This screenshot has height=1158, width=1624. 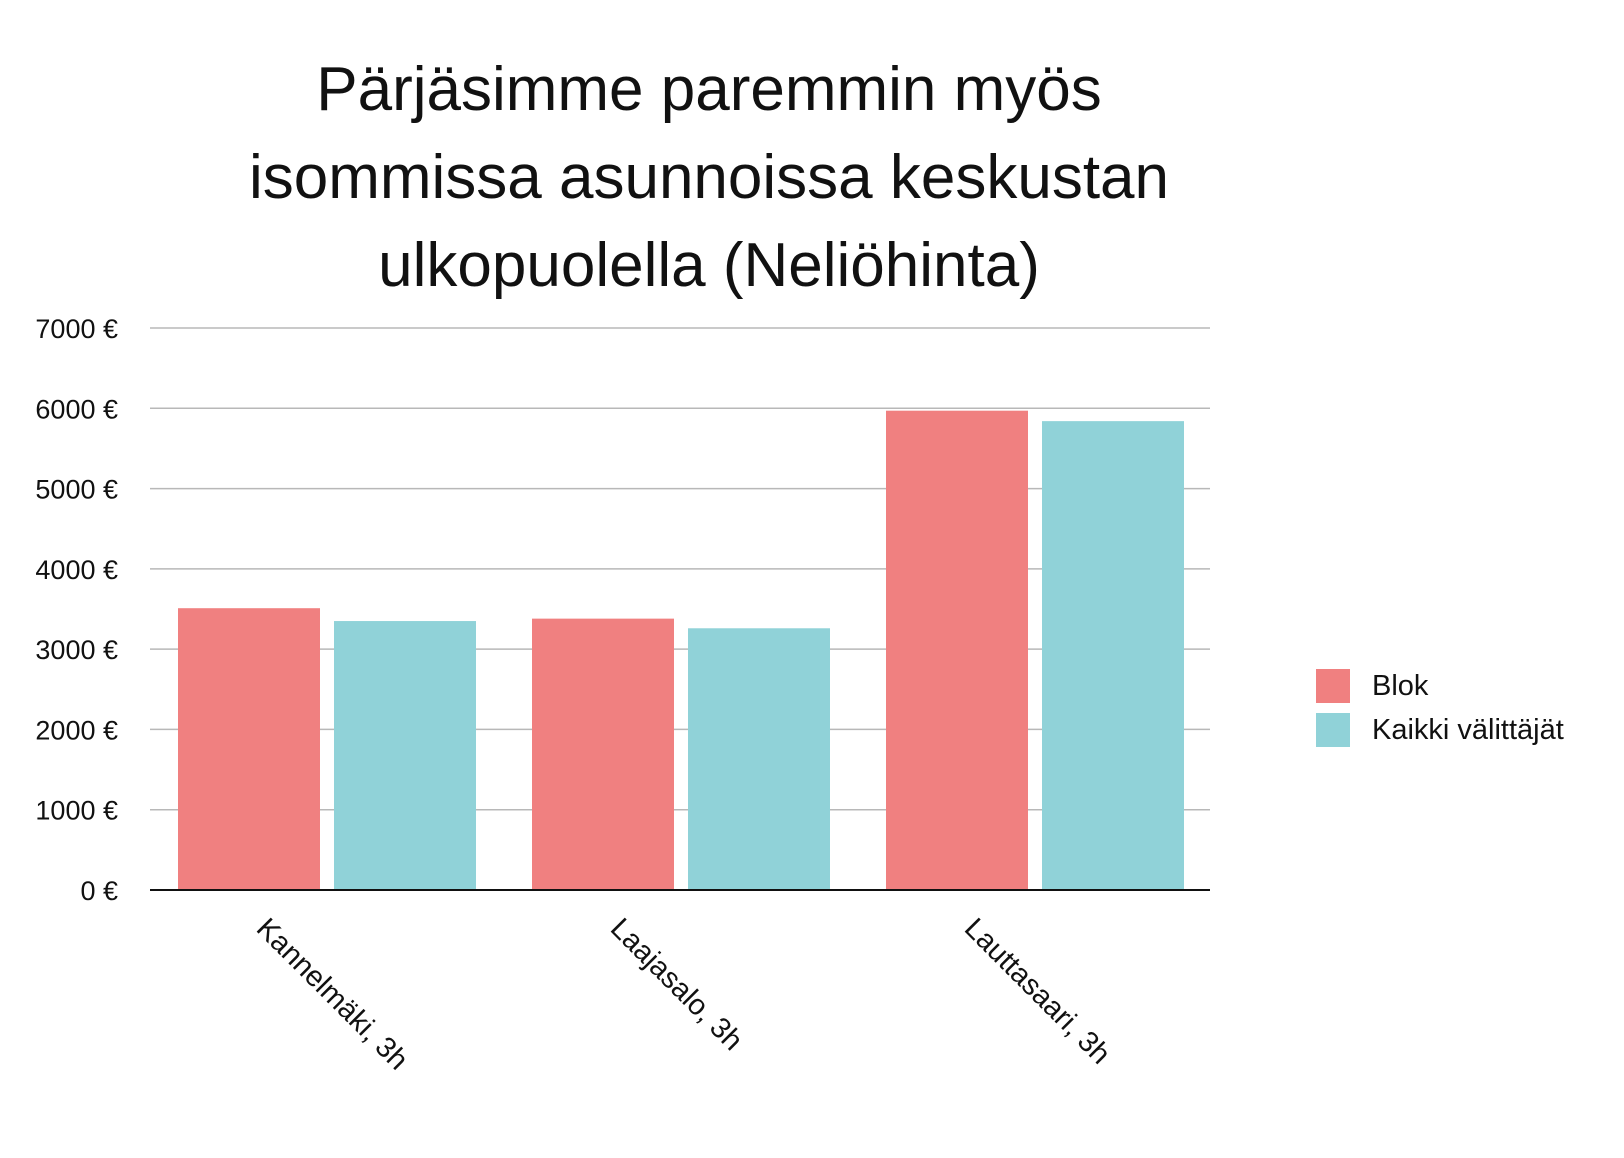 I want to click on x-tick-label: Kannelmäki, 3h, so click(x=332, y=994).